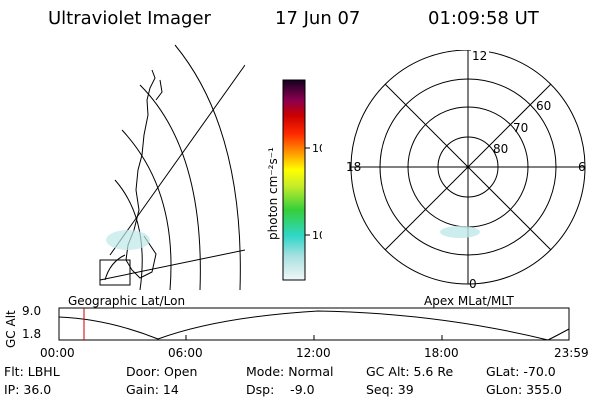 The width and height of the screenshot is (600, 400). I want to click on glat-readout: GLat: -70.0, so click(521, 371).